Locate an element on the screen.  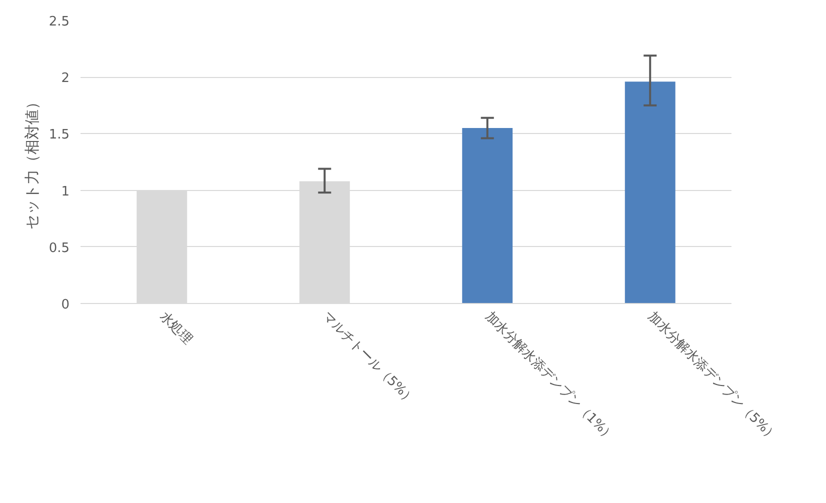
x-tick-label: 水処理 is located at coordinates (175, 328).